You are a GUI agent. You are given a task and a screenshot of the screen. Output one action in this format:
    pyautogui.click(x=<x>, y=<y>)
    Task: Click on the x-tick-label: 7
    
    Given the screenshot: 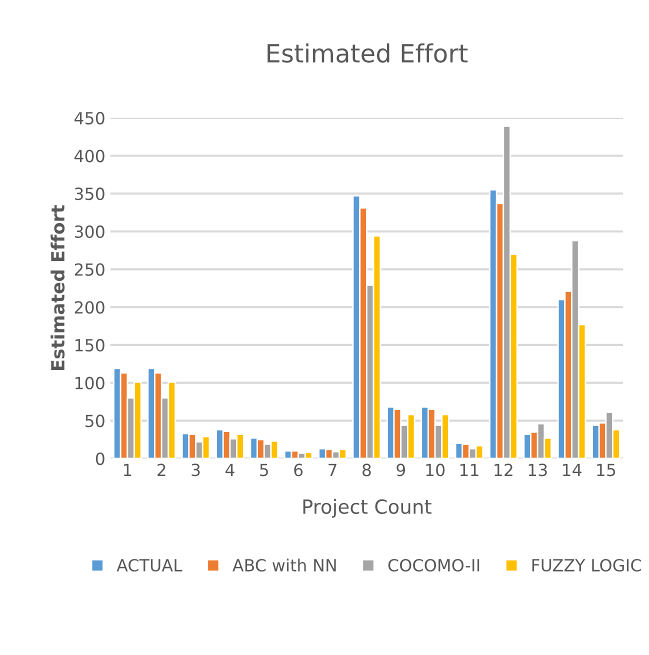 What is the action you would take?
    pyautogui.click(x=332, y=470)
    